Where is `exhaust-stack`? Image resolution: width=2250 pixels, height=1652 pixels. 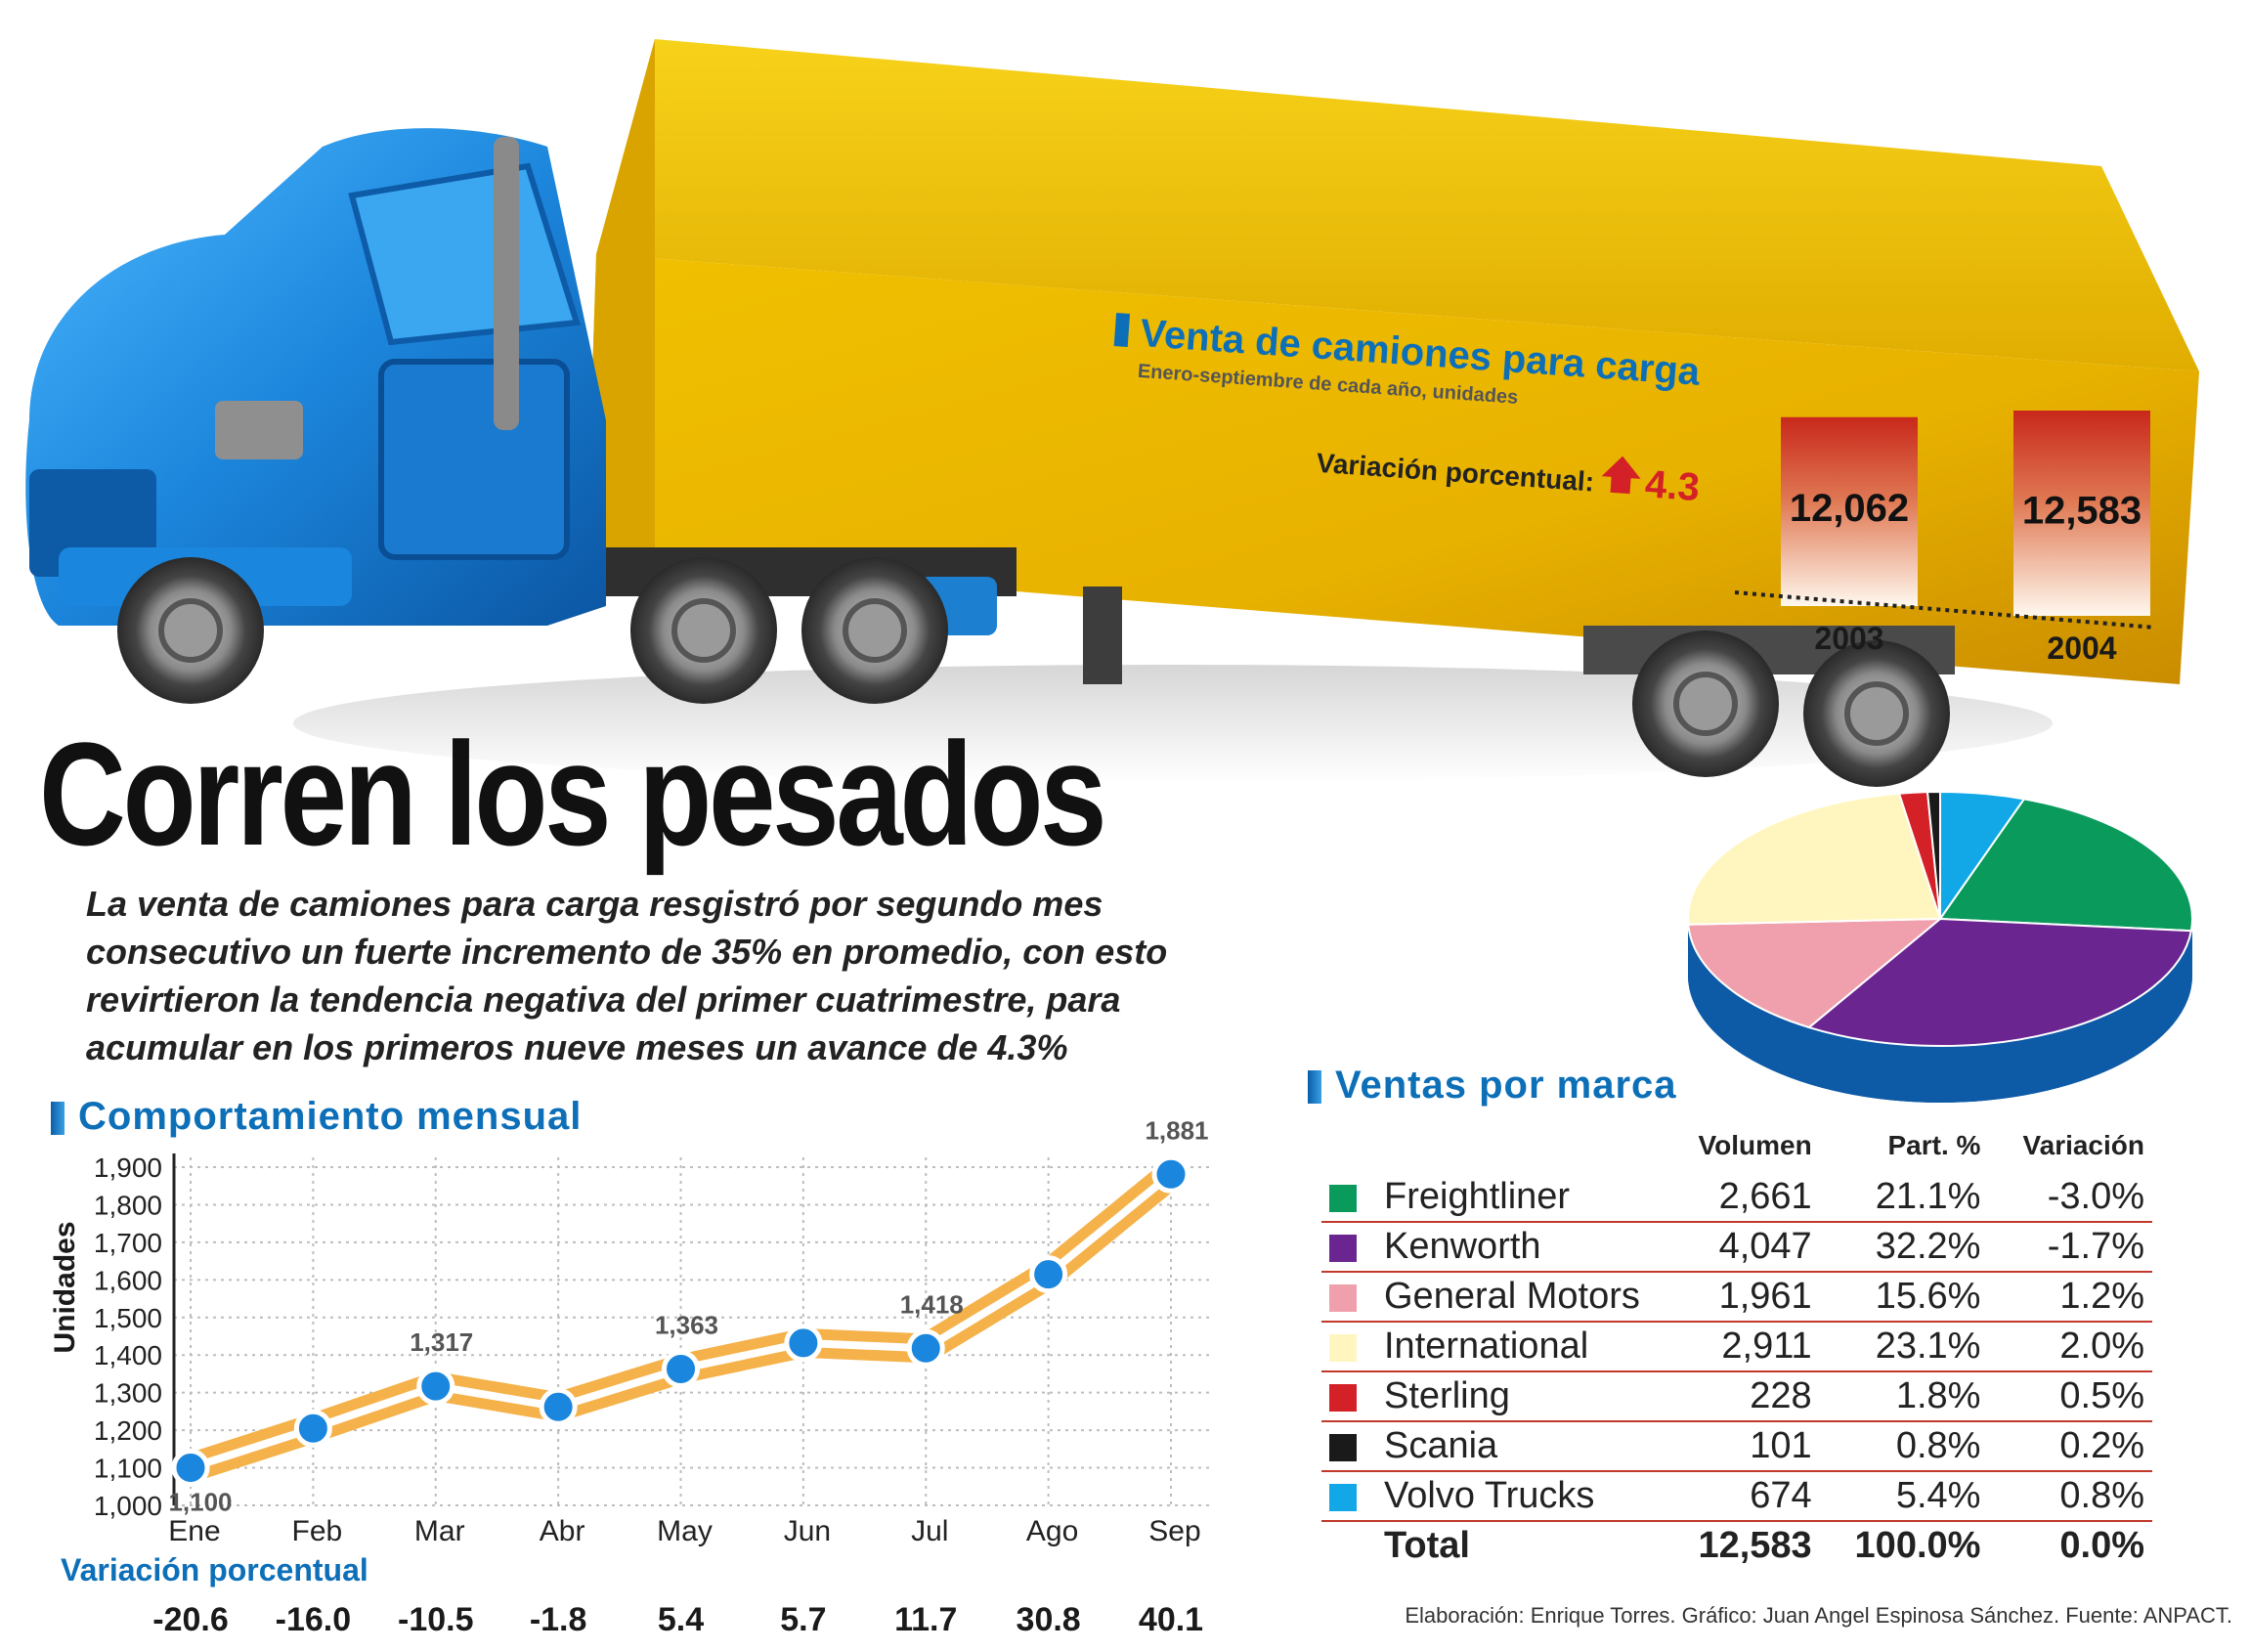
exhaust-stack is located at coordinates (506, 283).